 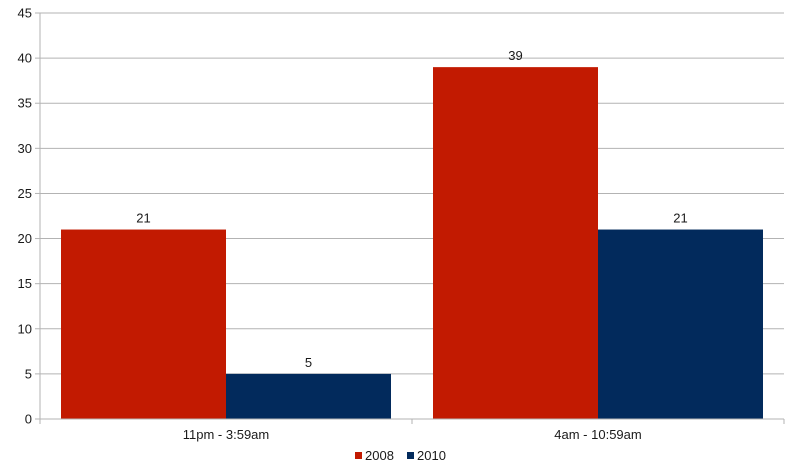 I want to click on legend-item-2010: 2010, so click(x=426, y=455).